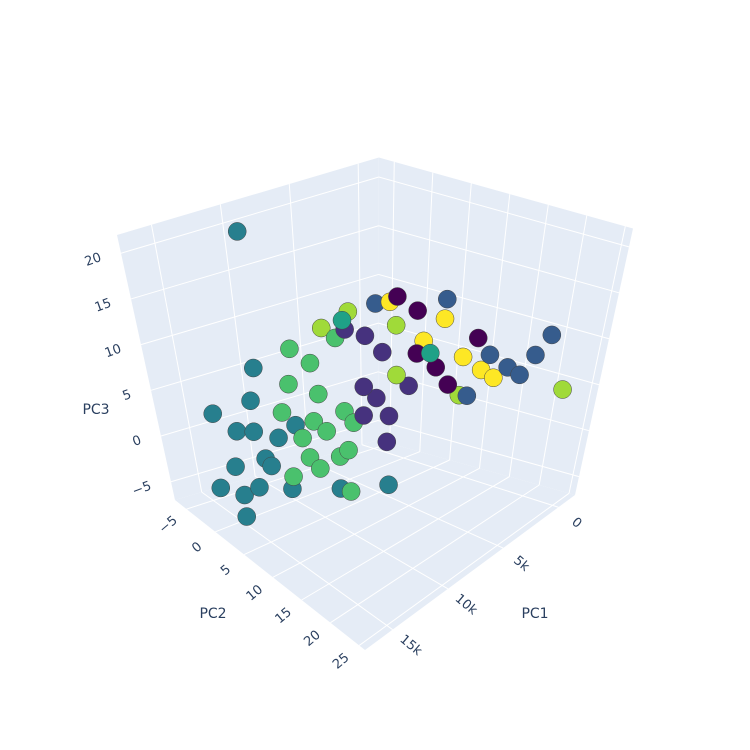  What do you see at coordinates (103, 306) in the screenshot?
I see `z-tick-label: 15` at bounding box center [103, 306].